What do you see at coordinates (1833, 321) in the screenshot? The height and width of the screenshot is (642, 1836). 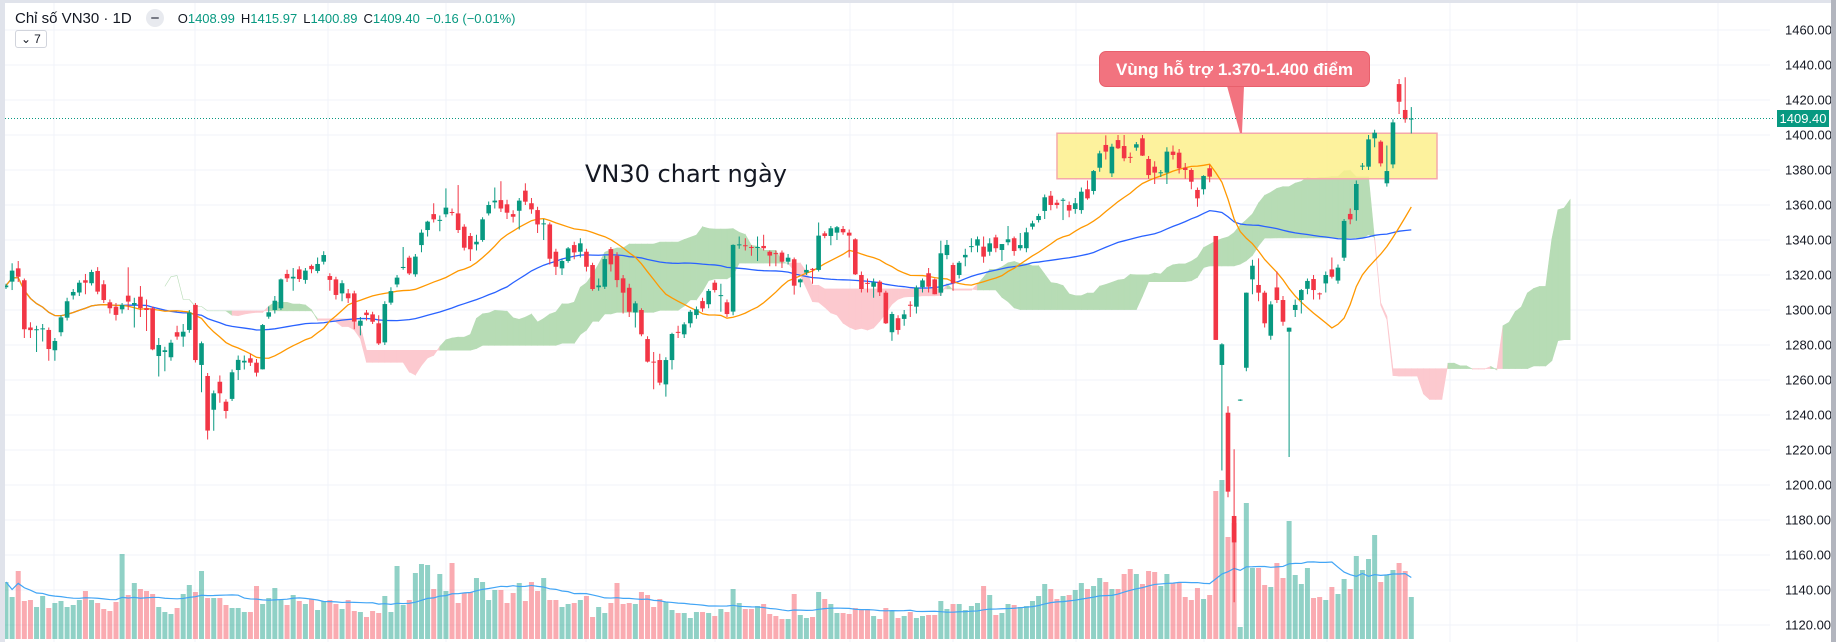 I see `scrollbar` at bounding box center [1833, 321].